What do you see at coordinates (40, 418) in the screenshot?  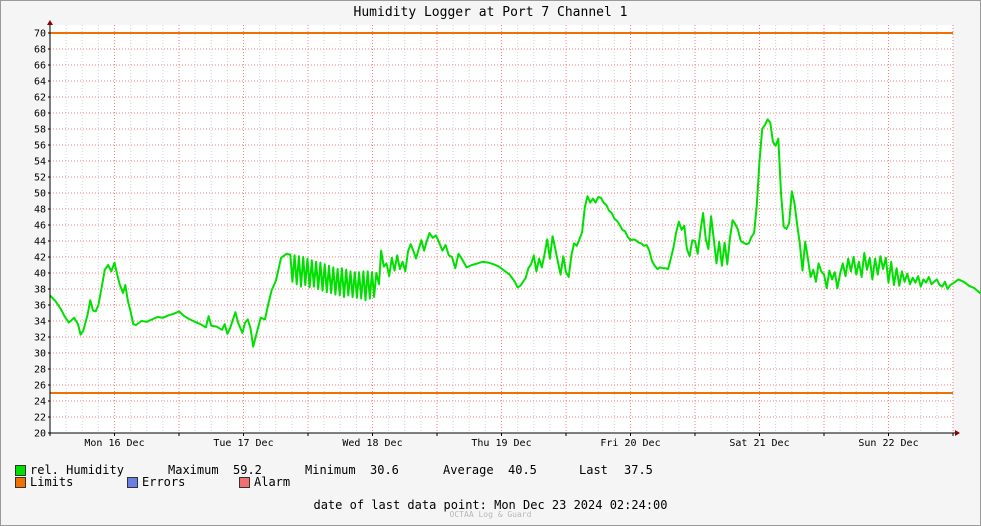 I see `y-tick-label: 22` at bounding box center [40, 418].